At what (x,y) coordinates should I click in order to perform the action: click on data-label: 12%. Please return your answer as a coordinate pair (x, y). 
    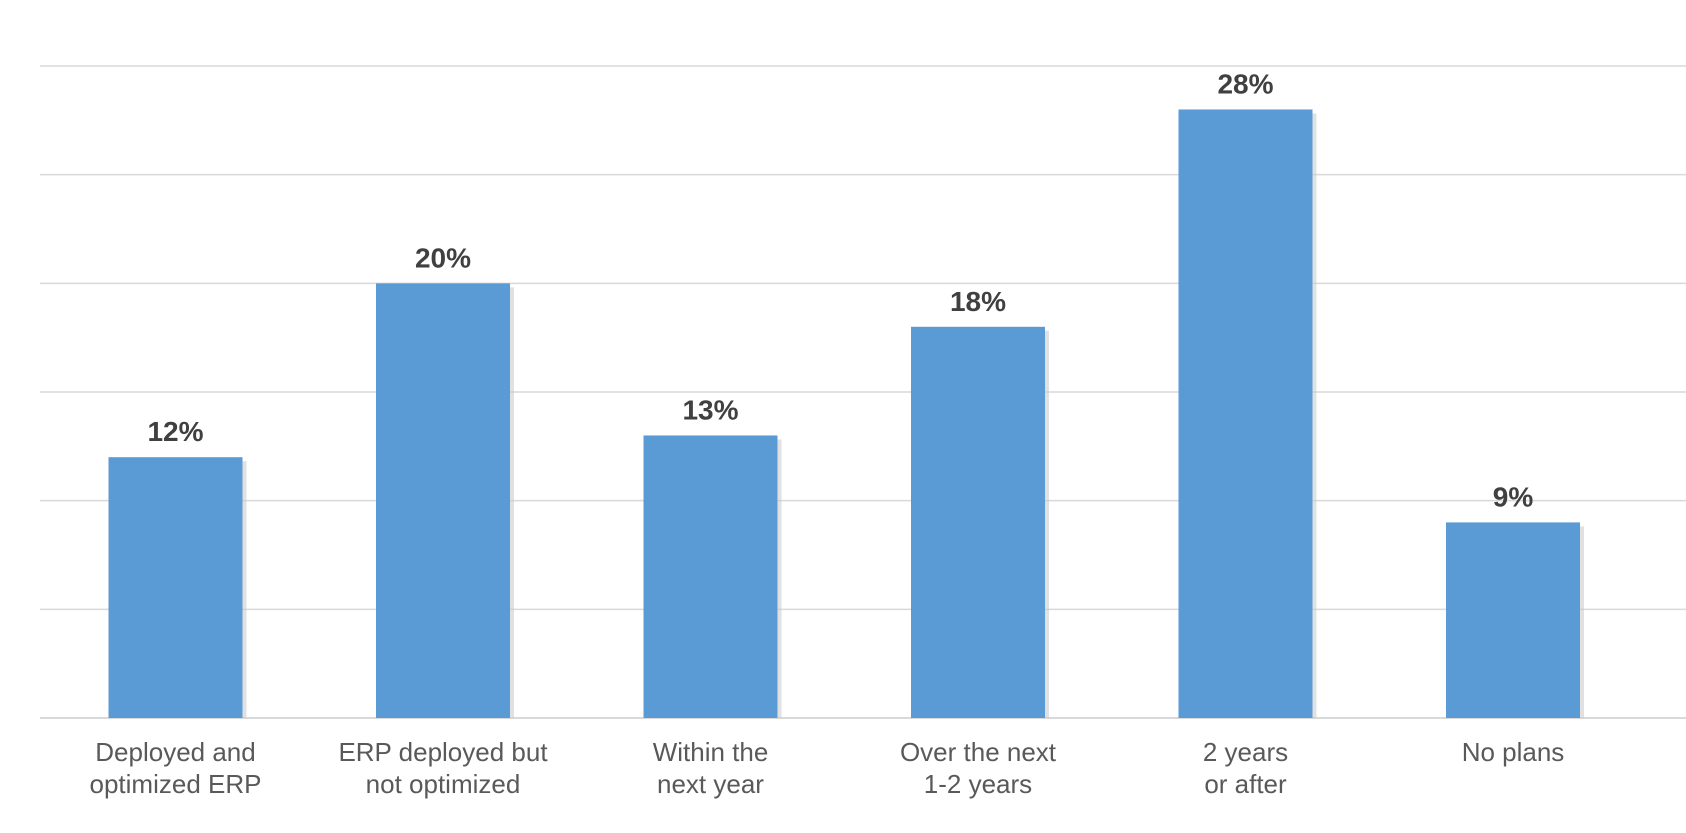
    Looking at the image, I should click on (175, 431).